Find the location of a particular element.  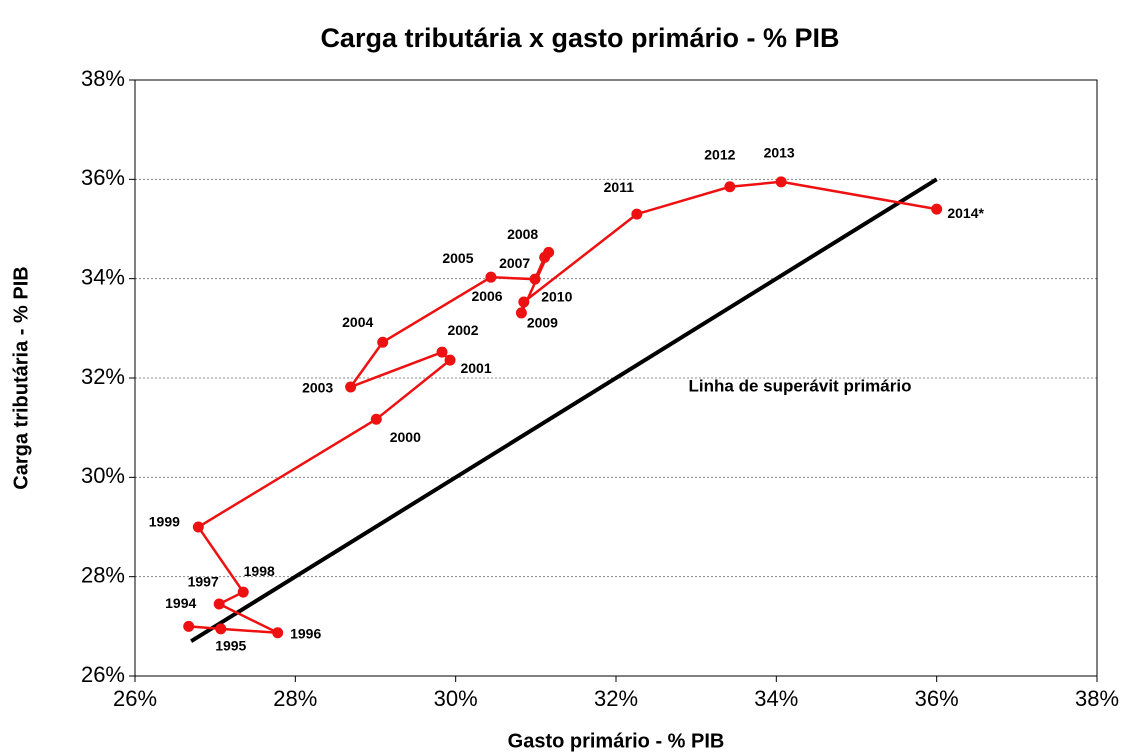

point-label: 1998 is located at coordinates (259, 571).